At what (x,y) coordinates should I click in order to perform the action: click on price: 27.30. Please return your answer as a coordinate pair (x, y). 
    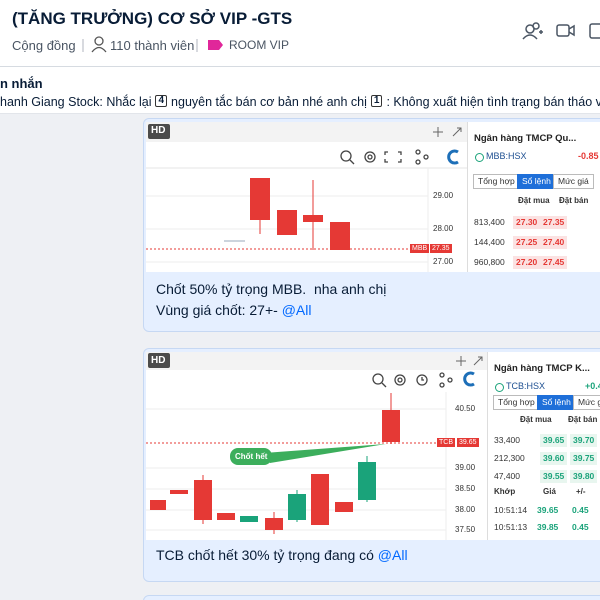
    Looking at the image, I should click on (527, 222).